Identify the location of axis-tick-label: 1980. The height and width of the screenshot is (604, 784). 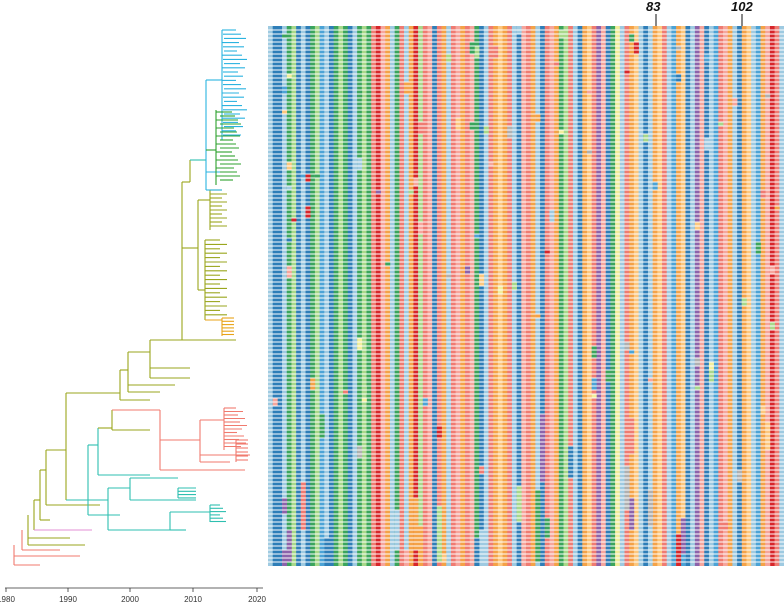
(7, 599).